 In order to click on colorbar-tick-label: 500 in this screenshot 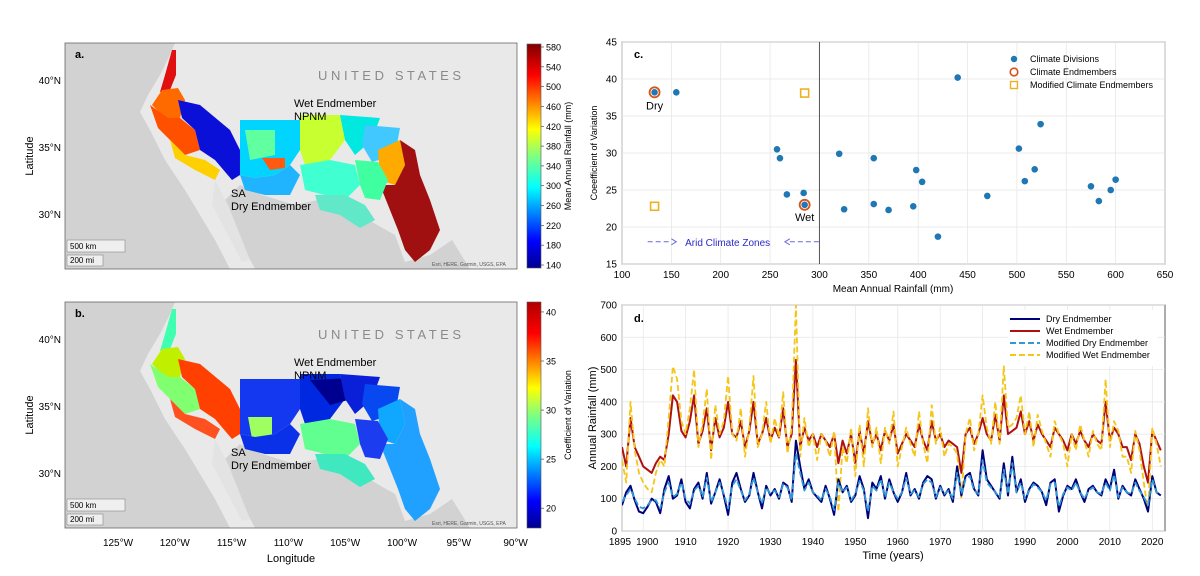, I will do `click(553, 87)`.